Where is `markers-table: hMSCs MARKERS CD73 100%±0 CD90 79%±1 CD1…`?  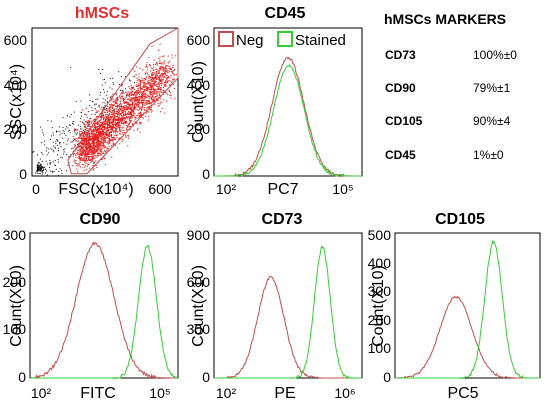
markers-table: hMSCs MARKERS CD73 100%±0 CD90 79%±1 CD1… is located at coordinates (450, 86).